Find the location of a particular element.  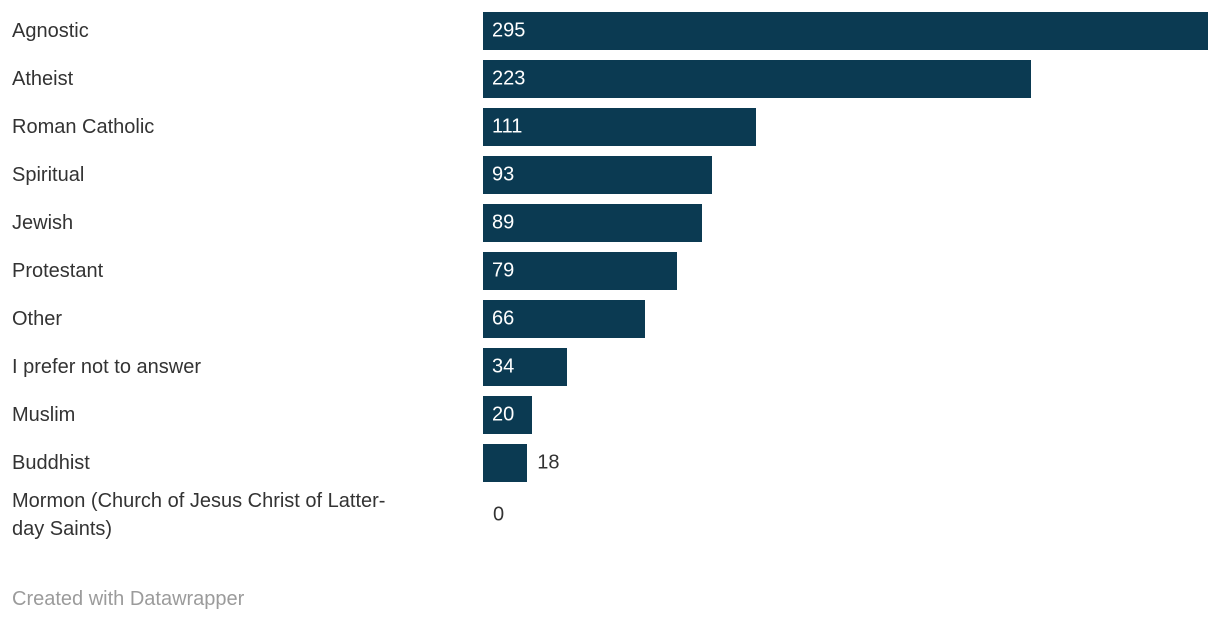

category-label-text: Buddhist is located at coordinates (51, 463).